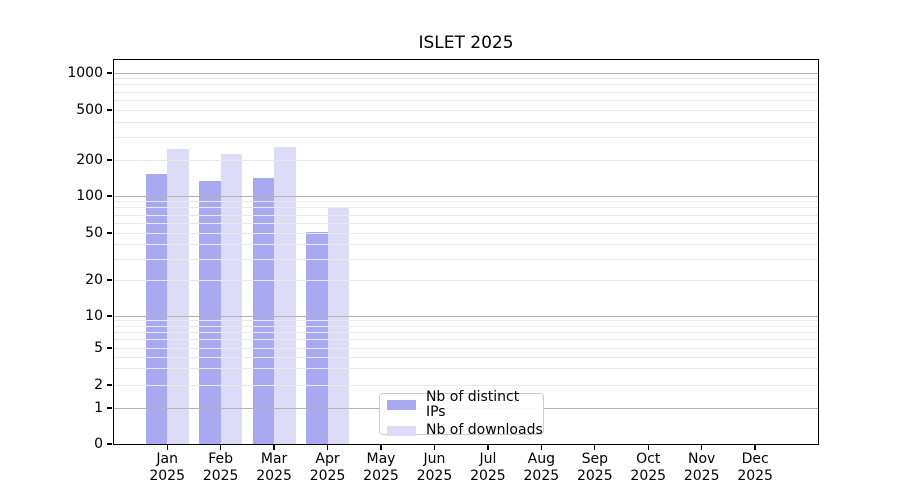 The image size is (900, 500). I want to click on y-axis-tick-label: 100, so click(89, 196).